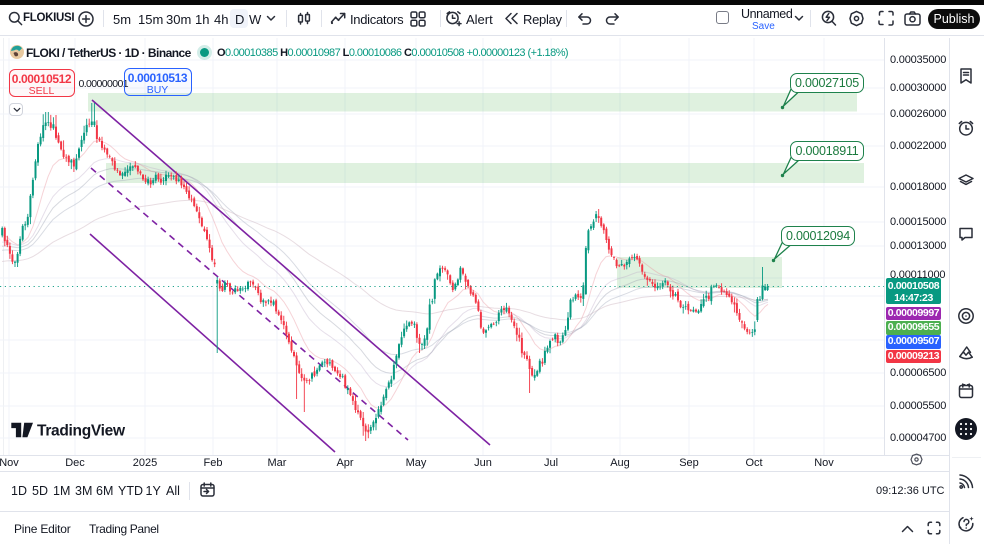  Describe the element at coordinates (81, 431) in the screenshot. I see `svg-text: TradingView` at that location.